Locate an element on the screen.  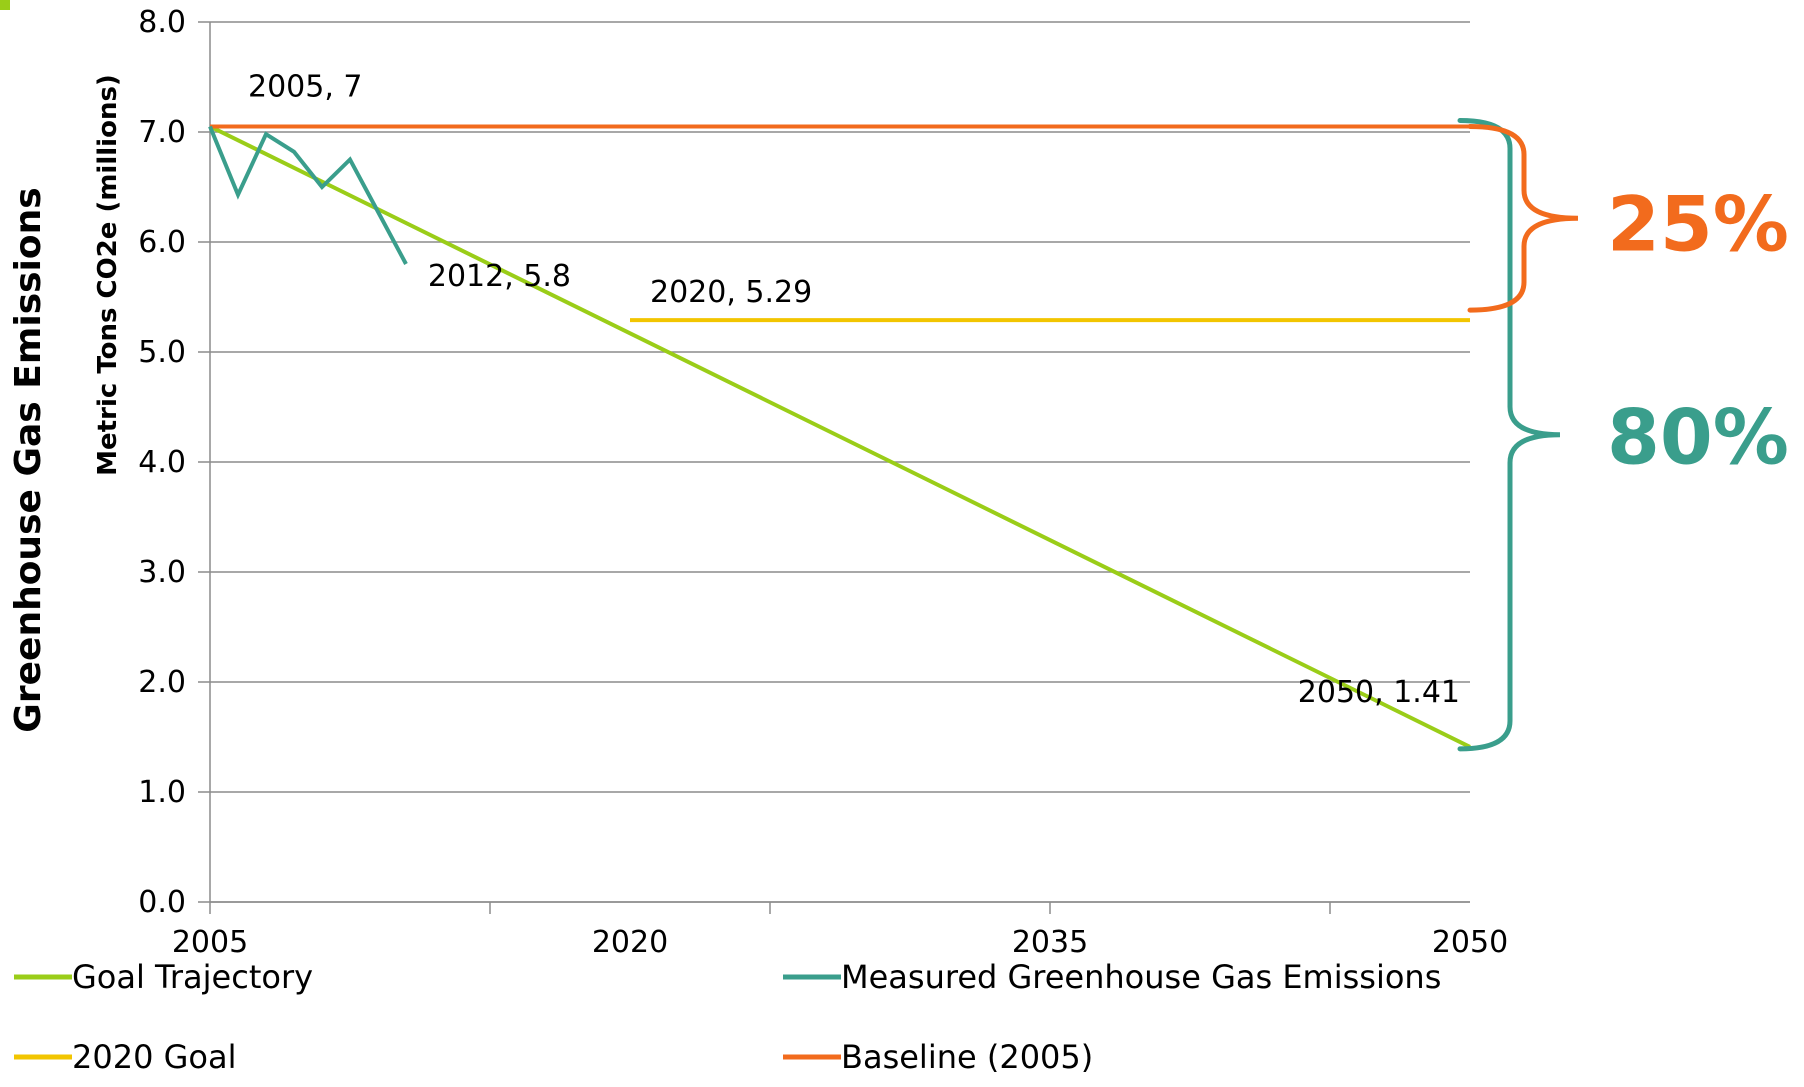
y-axis-title: Greenhouse Gas Emissions is located at coordinates (28, 459).